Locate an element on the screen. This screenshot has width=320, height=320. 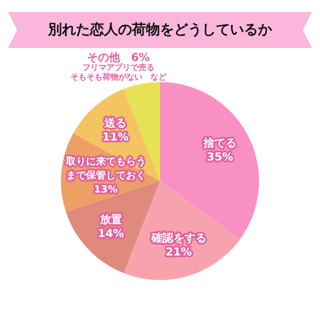
data-label: 11% is located at coordinates (115, 137).